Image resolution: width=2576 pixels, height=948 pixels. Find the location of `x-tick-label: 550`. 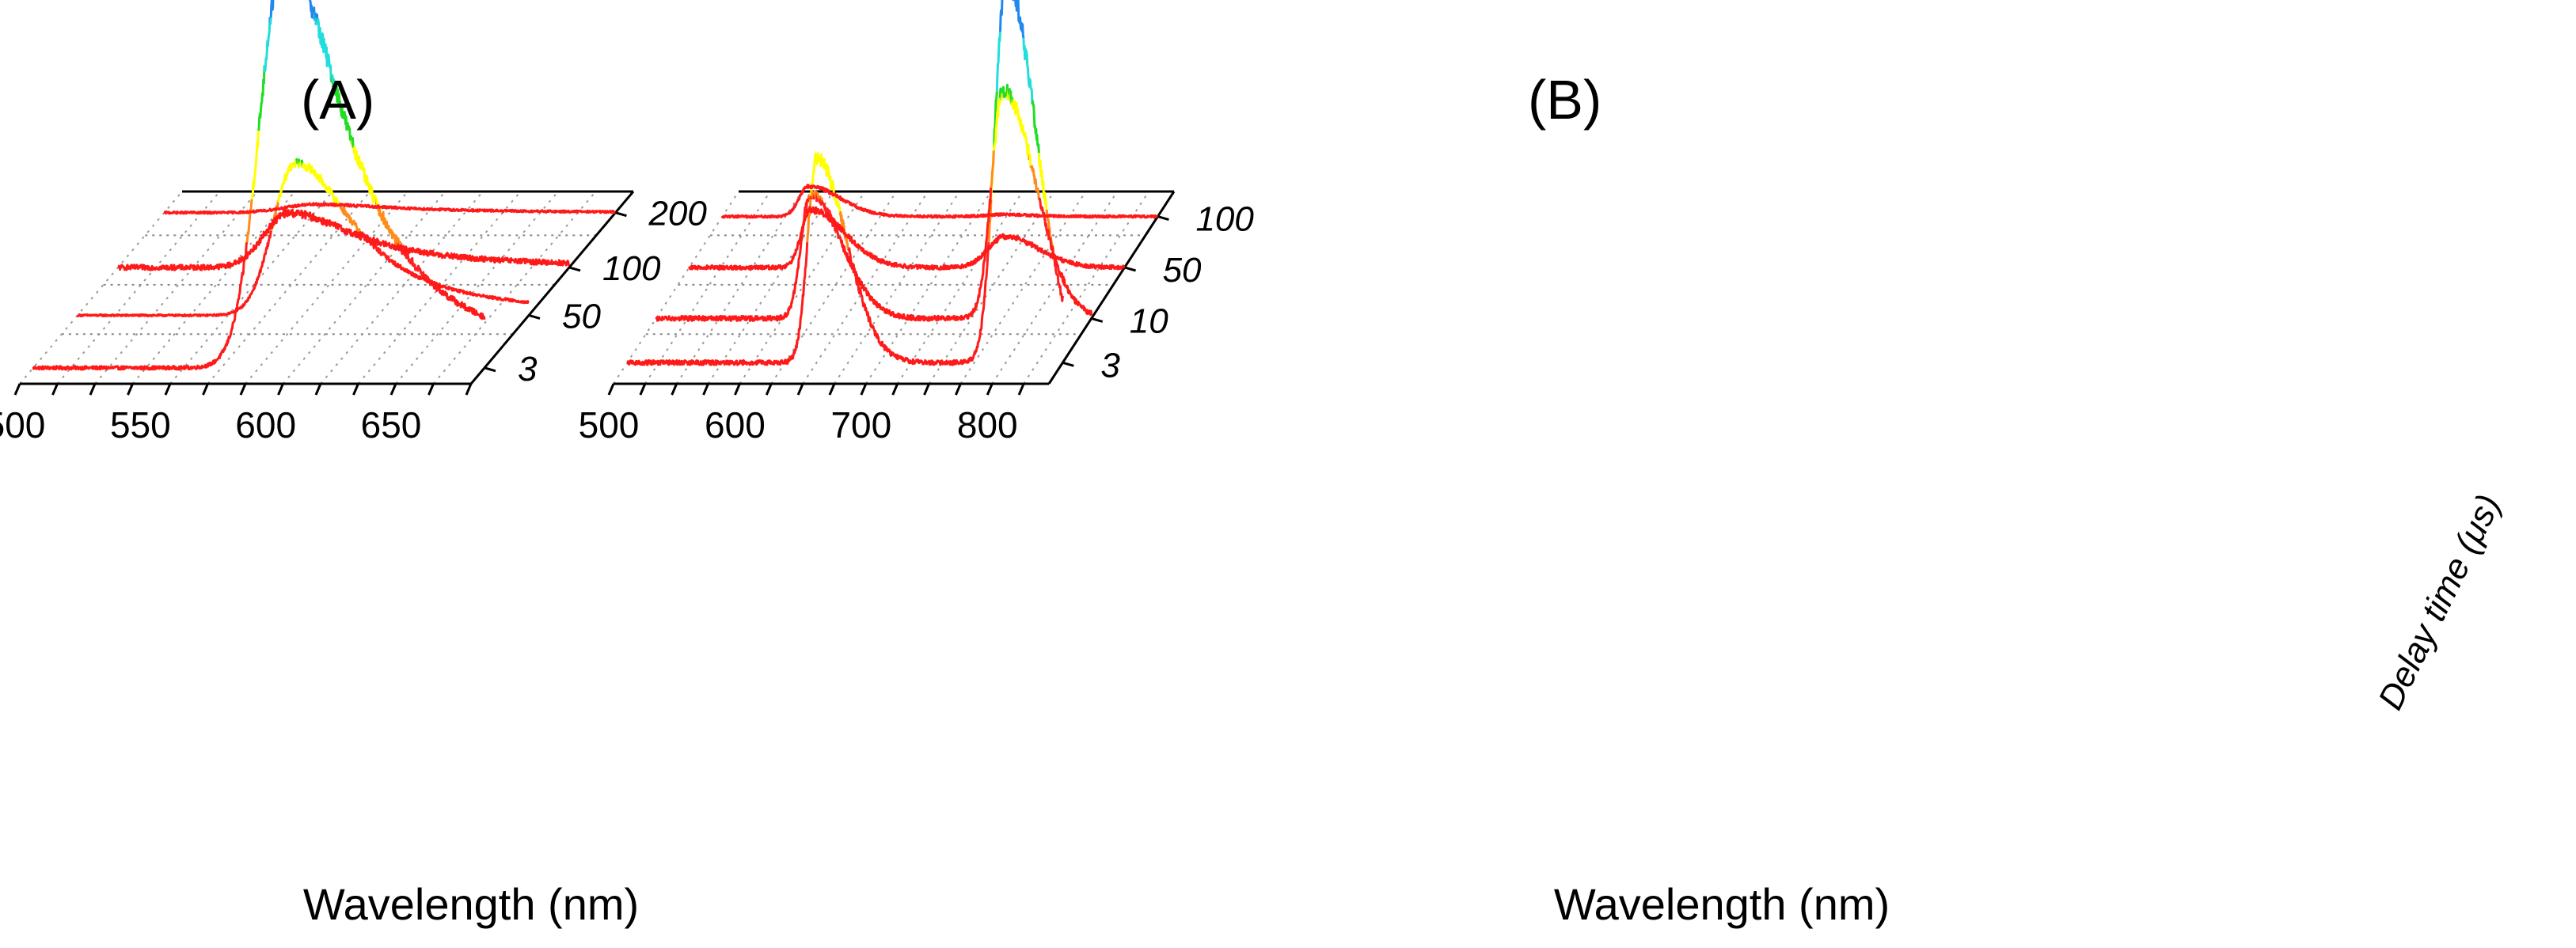

x-tick-label: 550 is located at coordinates (141, 425).